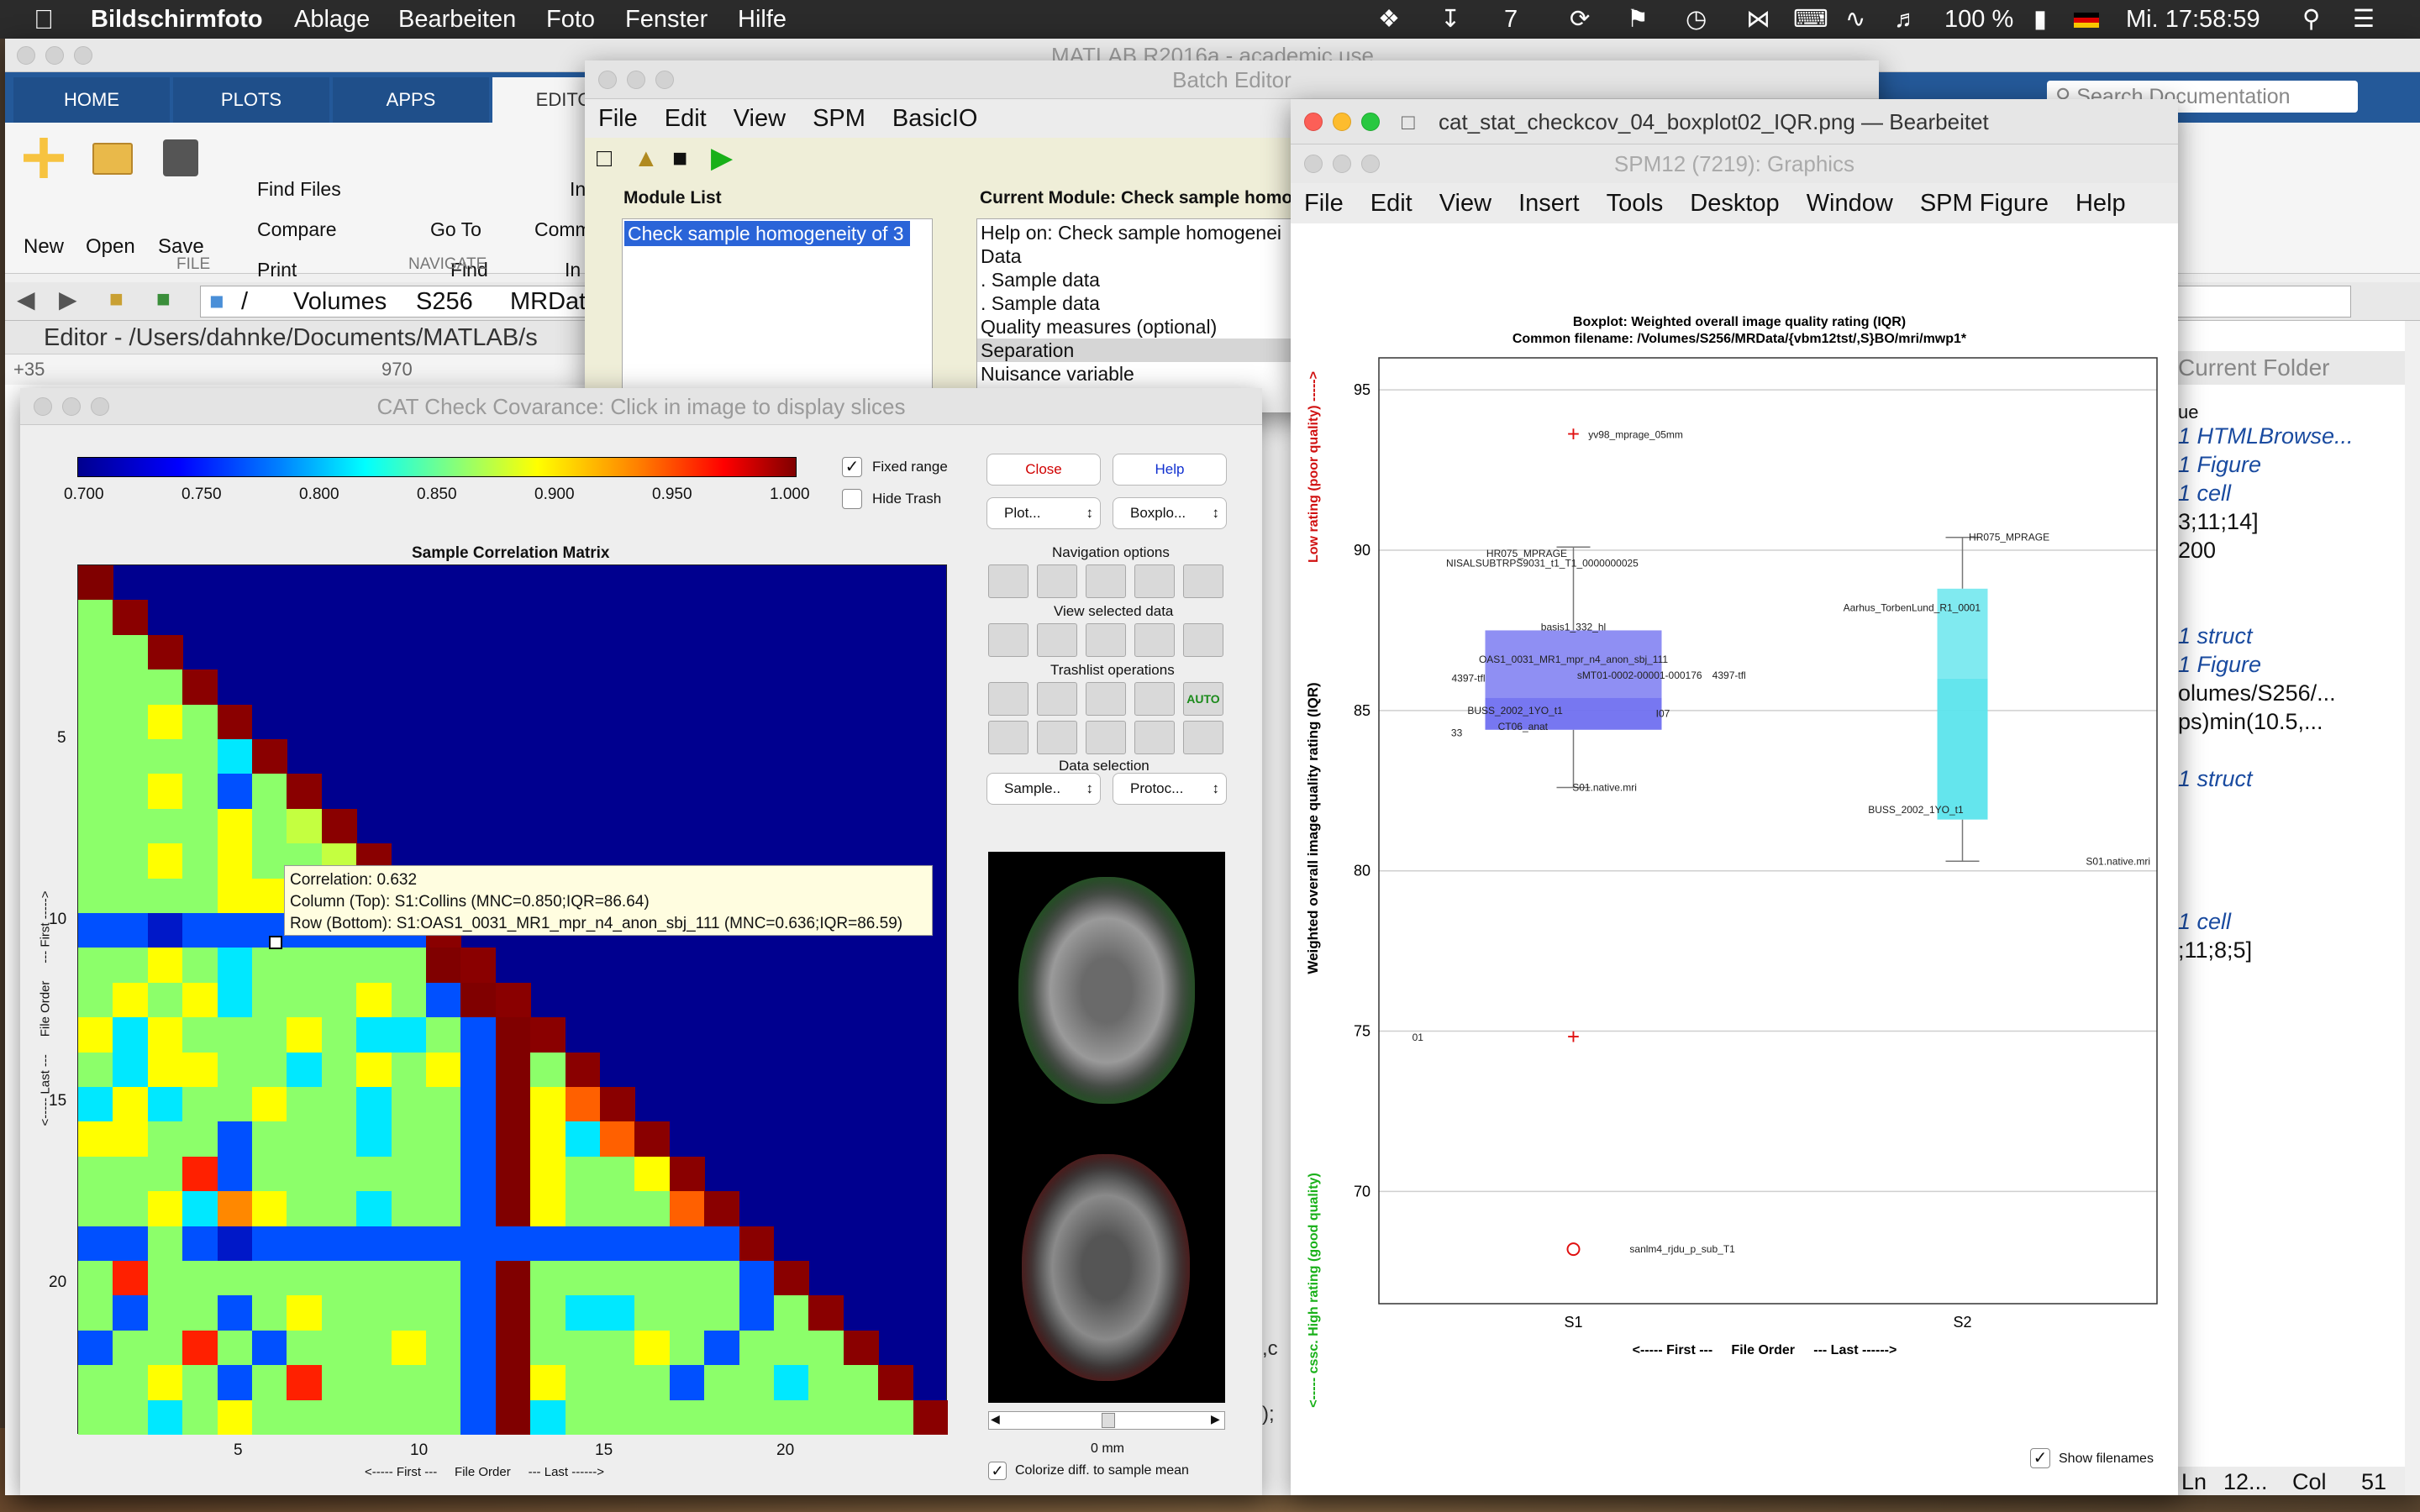 This screenshot has width=2420, height=1512. I want to click on ws-item: 1 struct, so click(2215, 635).